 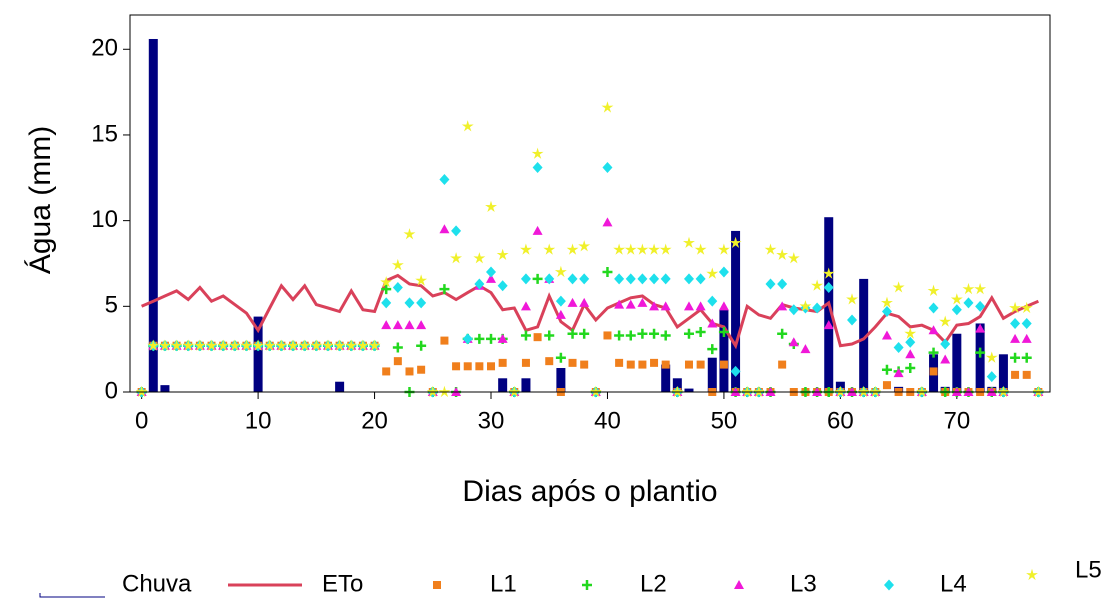 What do you see at coordinates (111, 390) in the screenshot?
I see `y-tick-label: 0` at bounding box center [111, 390].